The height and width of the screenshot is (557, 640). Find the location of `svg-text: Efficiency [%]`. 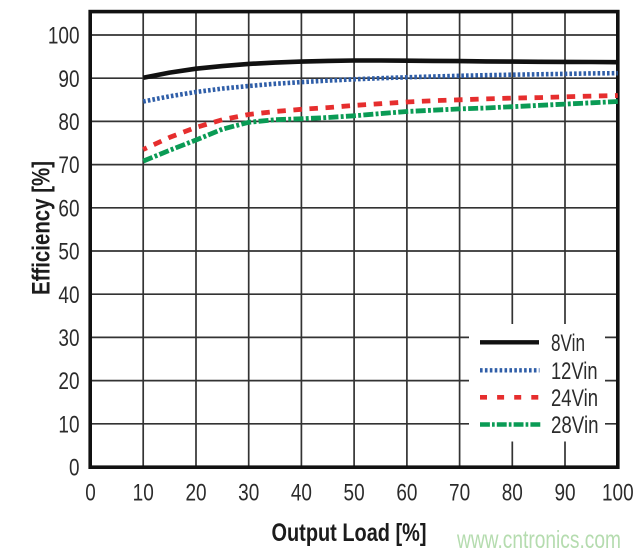

svg-text: Efficiency [%] is located at coordinates (42, 228).